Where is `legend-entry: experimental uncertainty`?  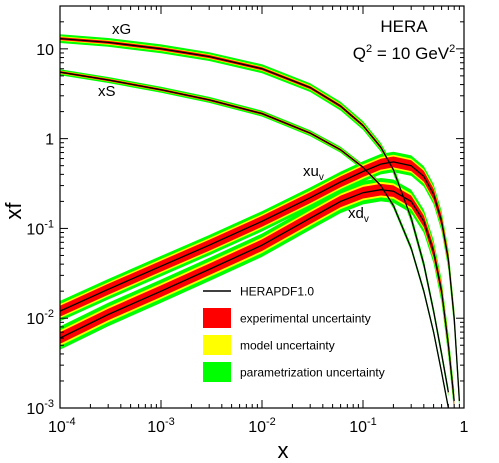 legend-entry: experimental uncertainty is located at coordinates (287, 318).